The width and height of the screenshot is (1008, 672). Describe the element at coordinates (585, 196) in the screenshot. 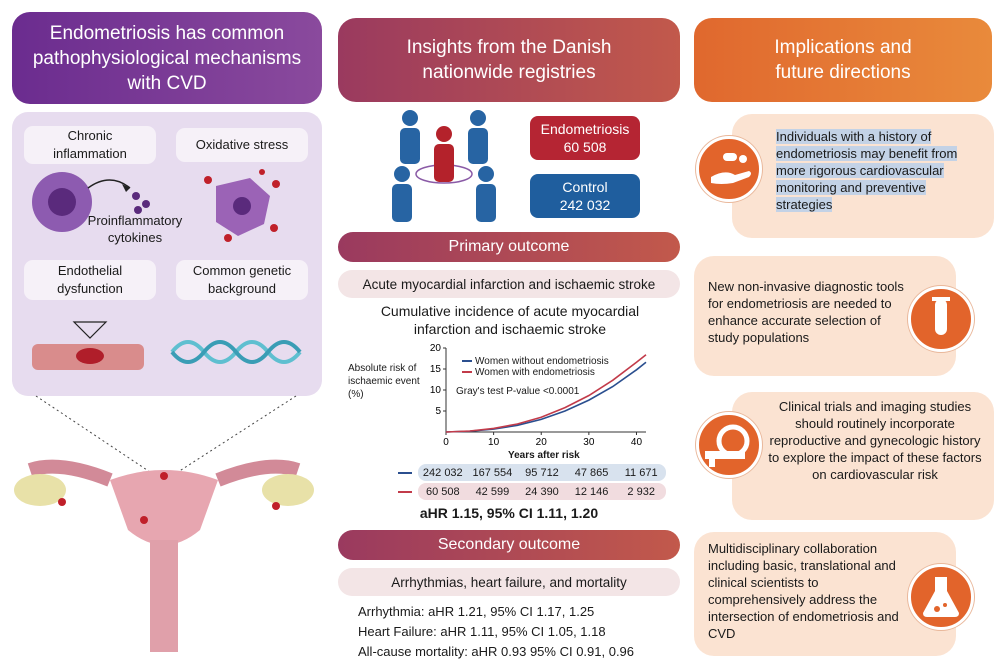

I see `control-cohort: Control 242 032` at that location.